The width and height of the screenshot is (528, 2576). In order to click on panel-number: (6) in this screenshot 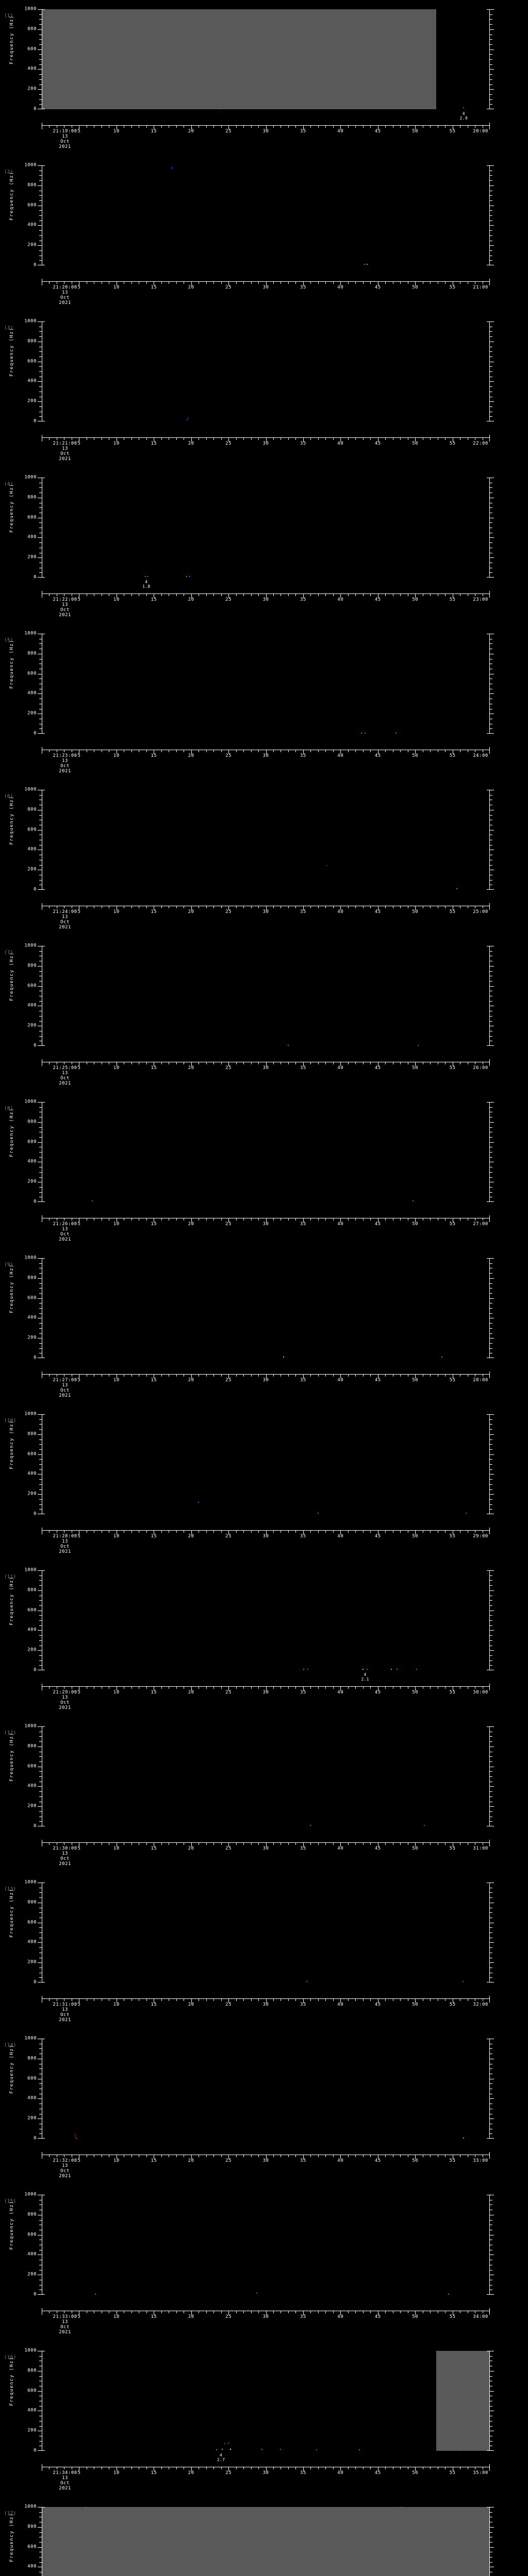, I will do `click(8, 796)`.